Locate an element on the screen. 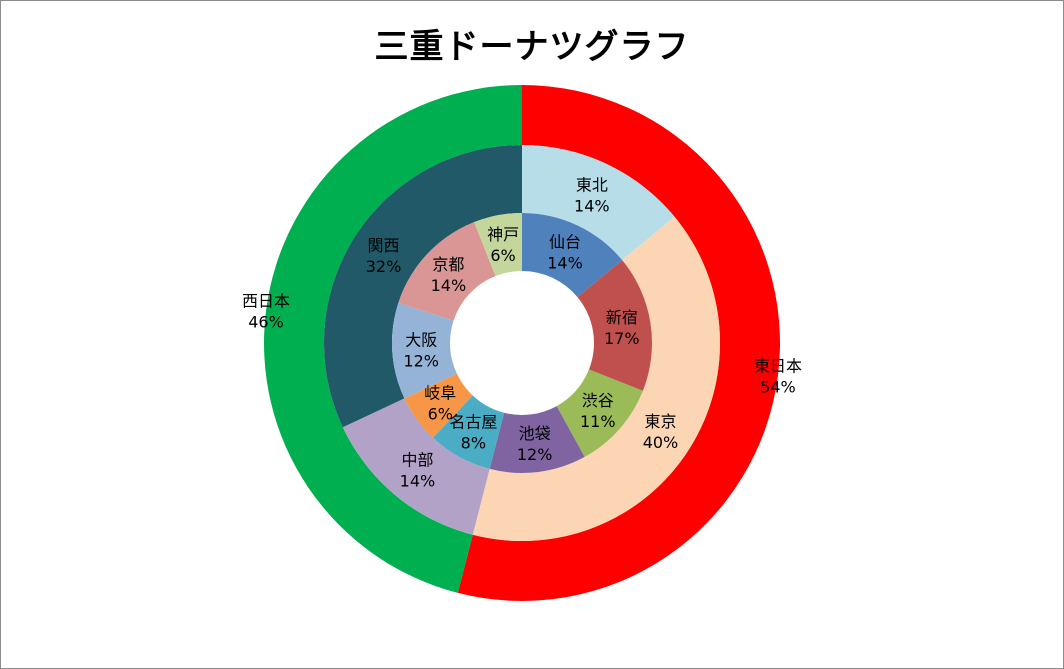 The height and width of the screenshot is (669, 1064). slice-label: 神戸 is located at coordinates (503, 234).